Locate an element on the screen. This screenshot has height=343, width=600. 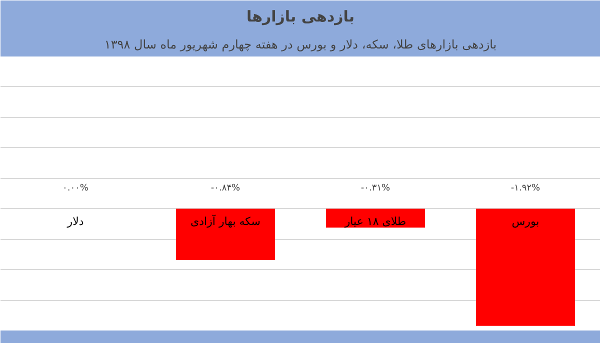
x-tick-label: سکه بهار آزادی is located at coordinates (225, 221).